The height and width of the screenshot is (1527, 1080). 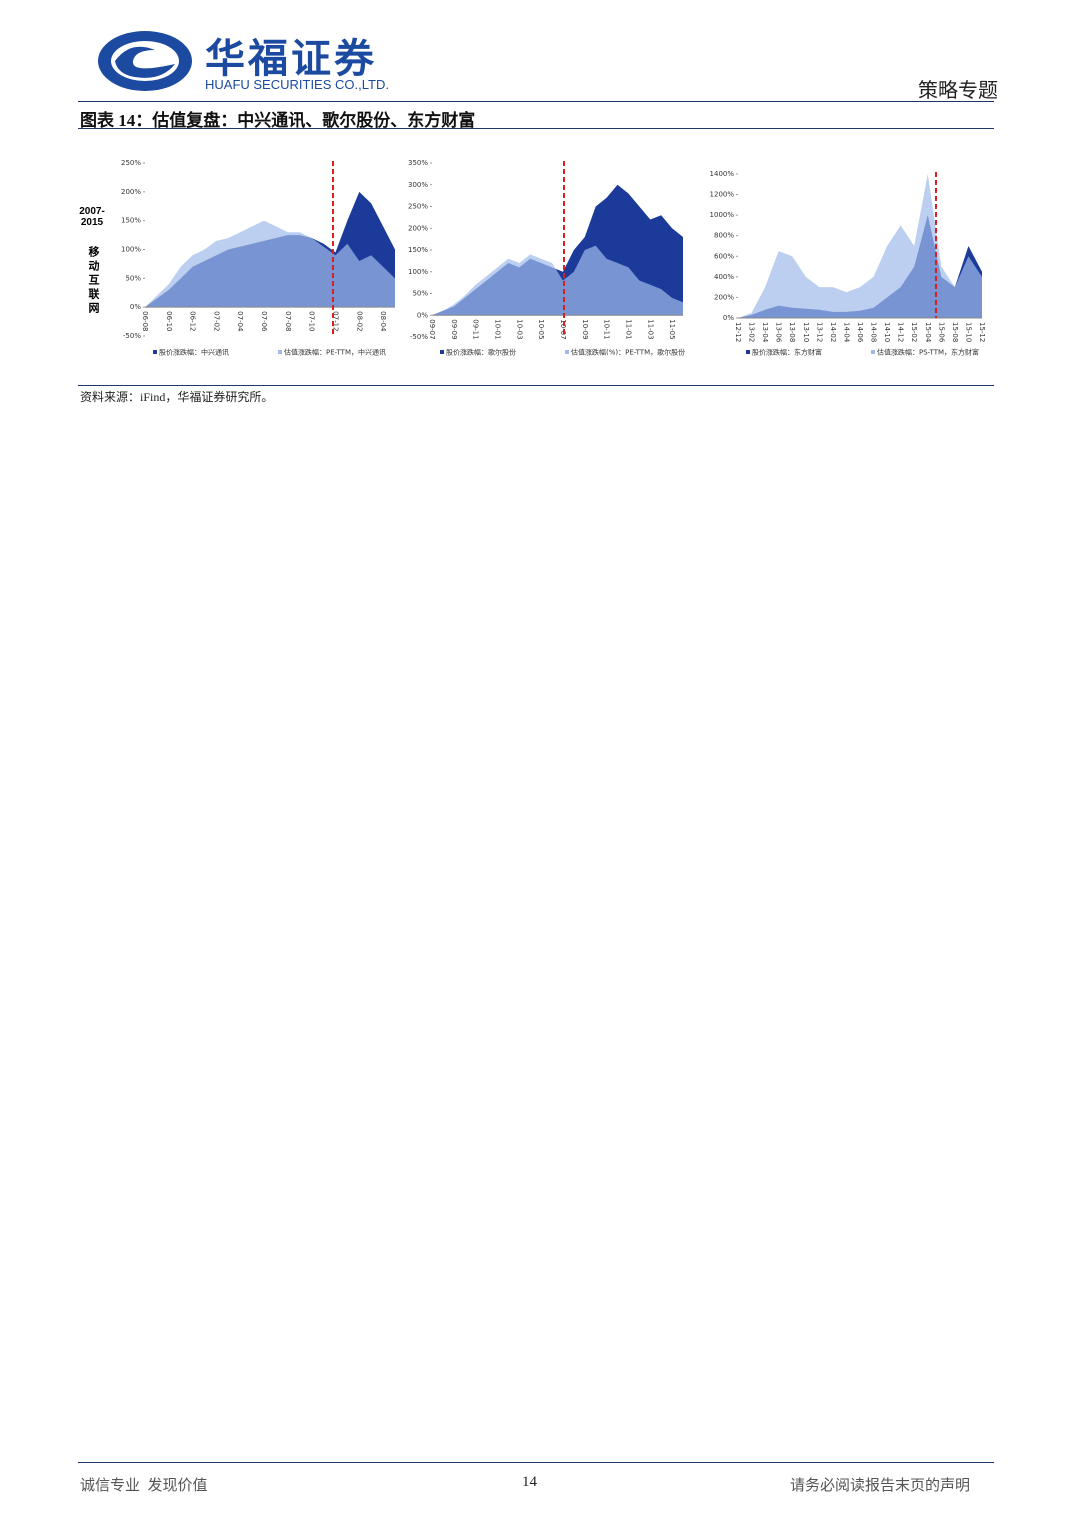 What do you see at coordinates (928, 332) in the screenshot?
I see `x-tick-label: 15-04` at bounding box center [928, 332].